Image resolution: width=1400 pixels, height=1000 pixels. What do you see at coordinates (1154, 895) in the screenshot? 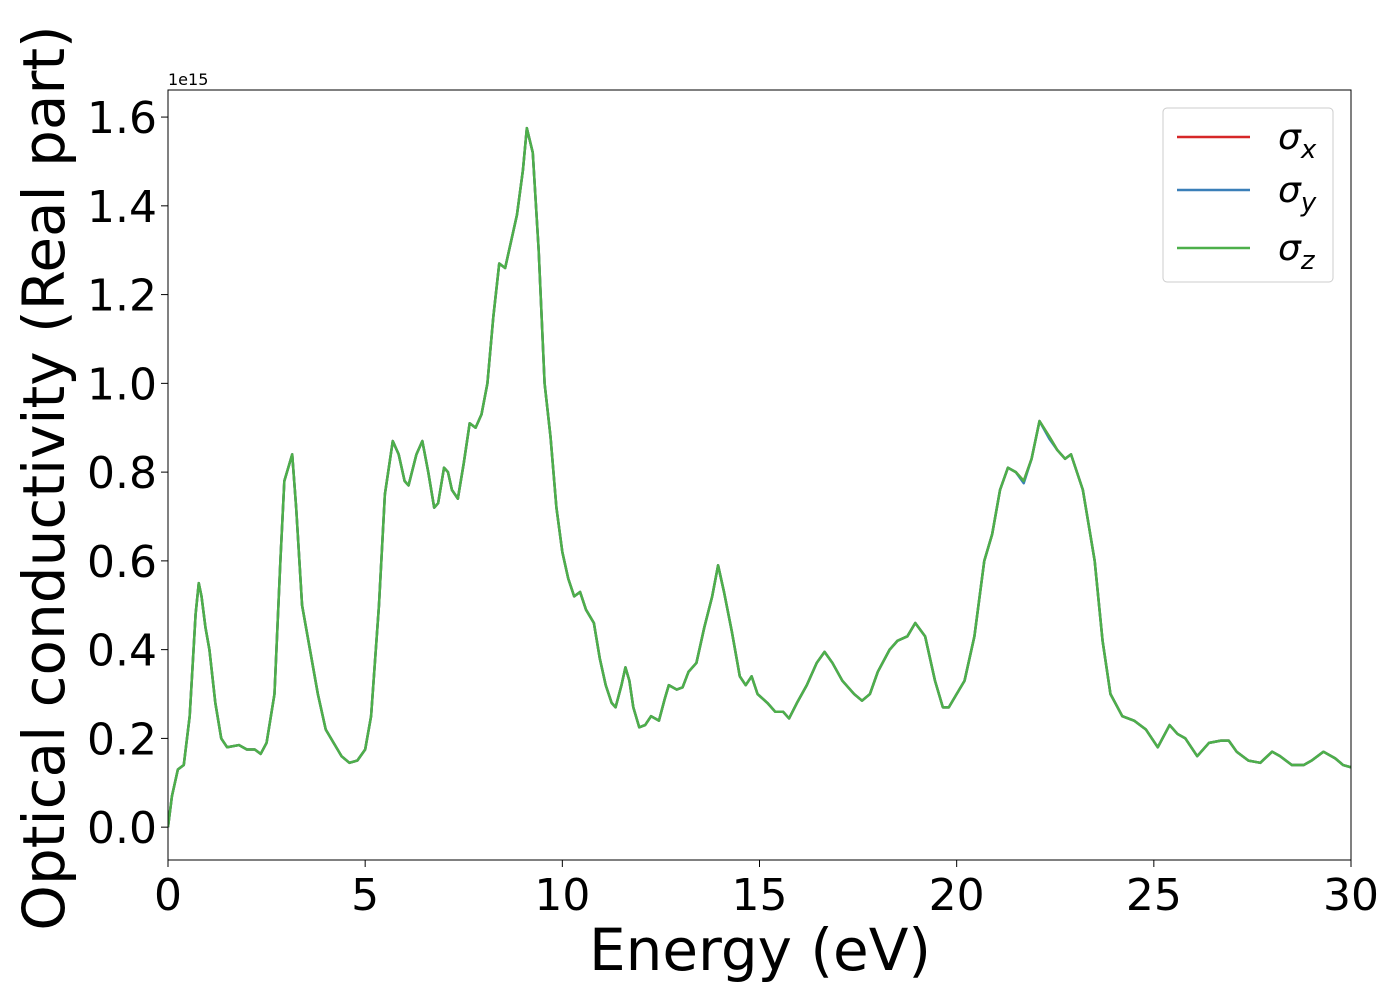
I see `x-tick-label: 25` at bounding box center [1154, 895].